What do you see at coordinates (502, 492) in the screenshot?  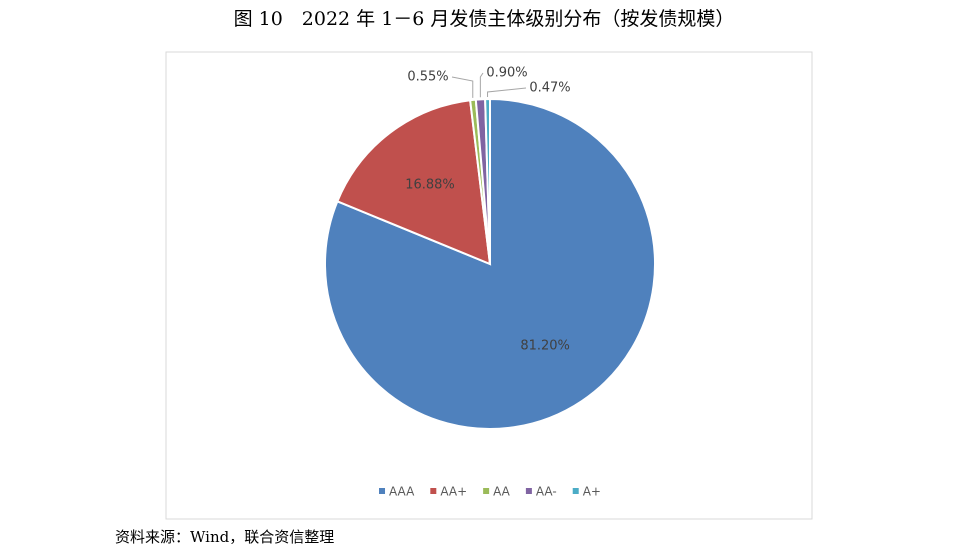 I see `legend-label: AA` at bounding box center [502, 492].